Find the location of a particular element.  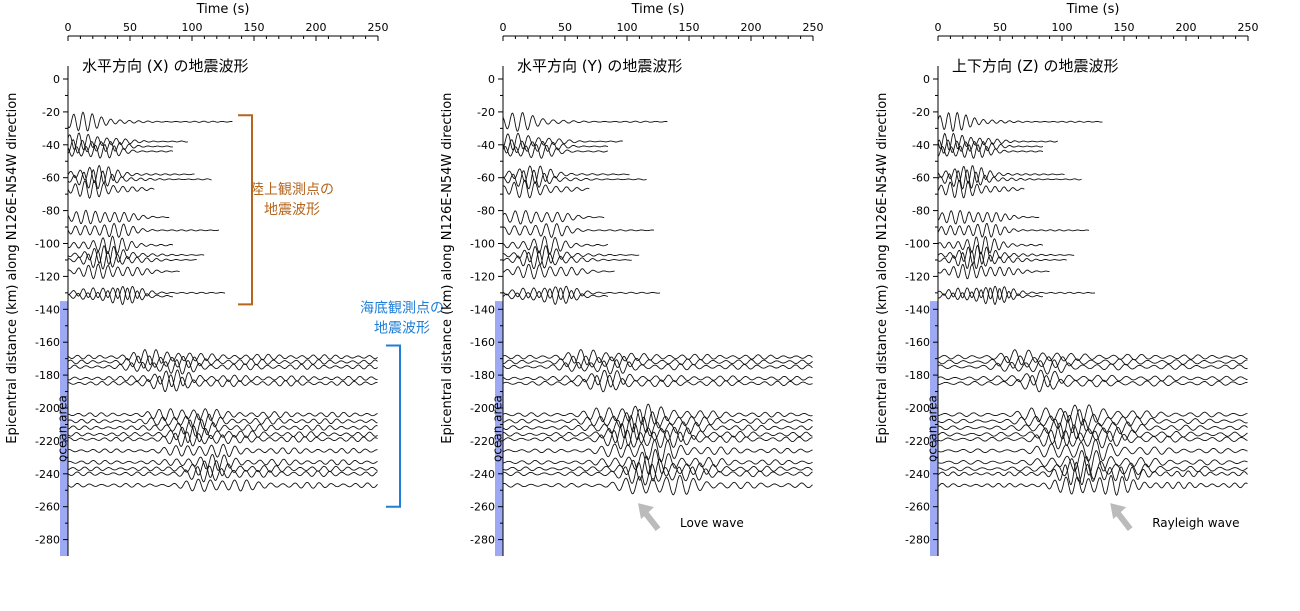

ocean-area-band is located at coordinates (499, 429).